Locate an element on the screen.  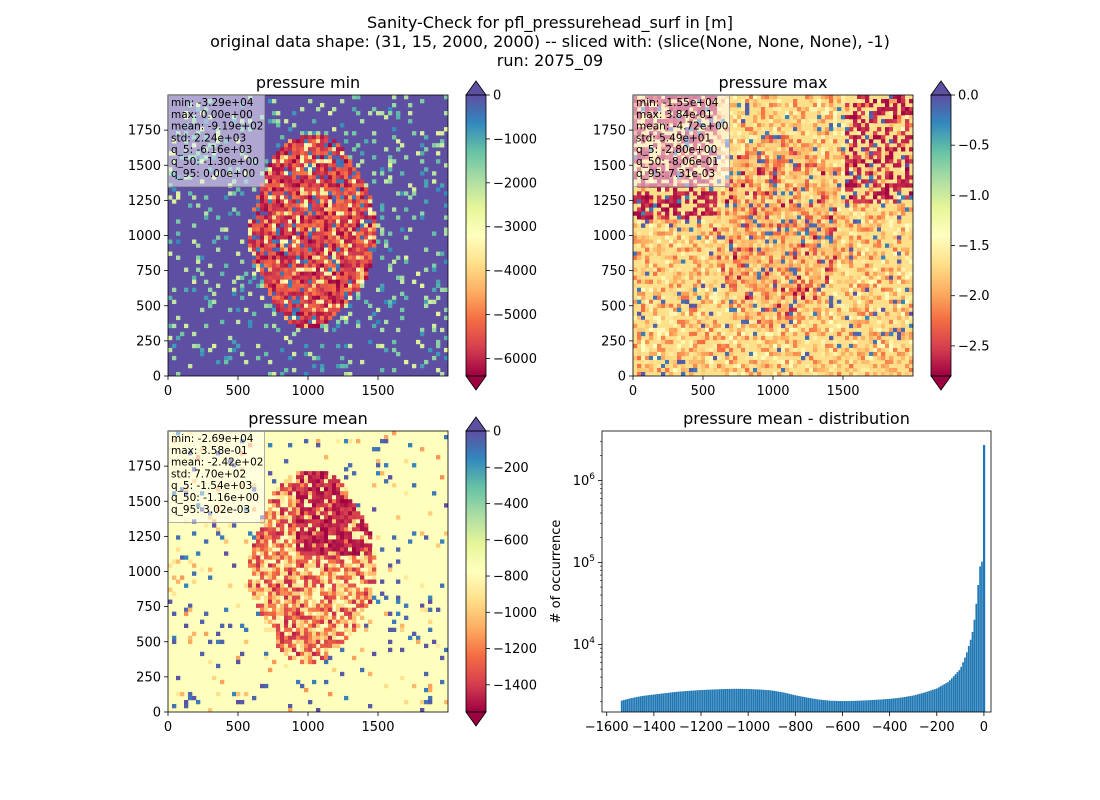
stats-line: q_50: -1.30e+00 is located at coordinates (215, 162).